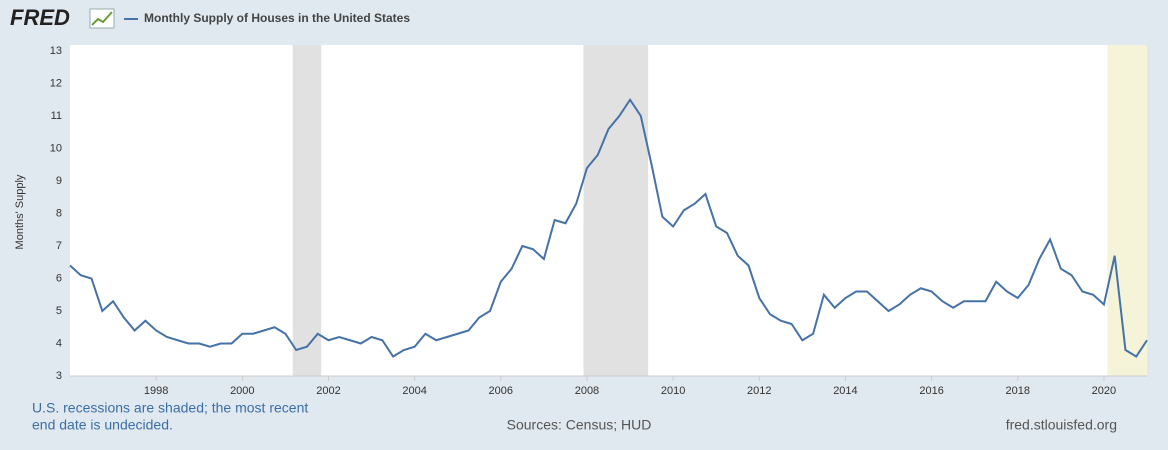  What do you see at coordinates (59, 246) in the screenshot?
I see `y-tick-label: 7` at bounding box center [59, 246].